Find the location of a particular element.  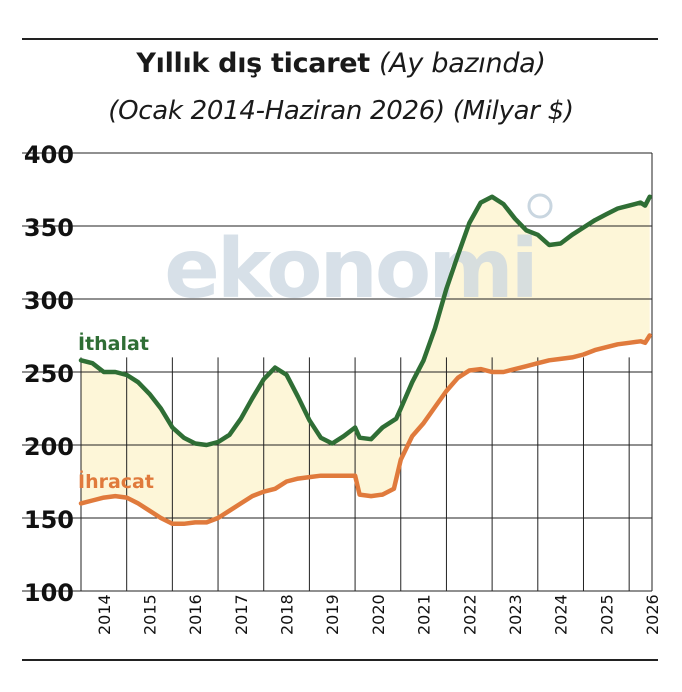

y-tick-label: 400 is located at coordinates (49, 155).